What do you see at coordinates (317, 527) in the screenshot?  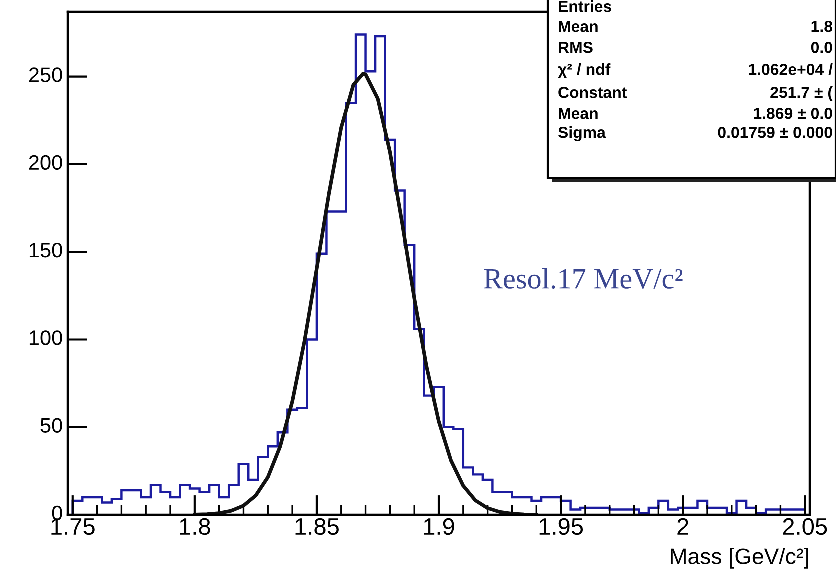 I see `x-tick-label: 1.85` at bounding box center [317, 527].